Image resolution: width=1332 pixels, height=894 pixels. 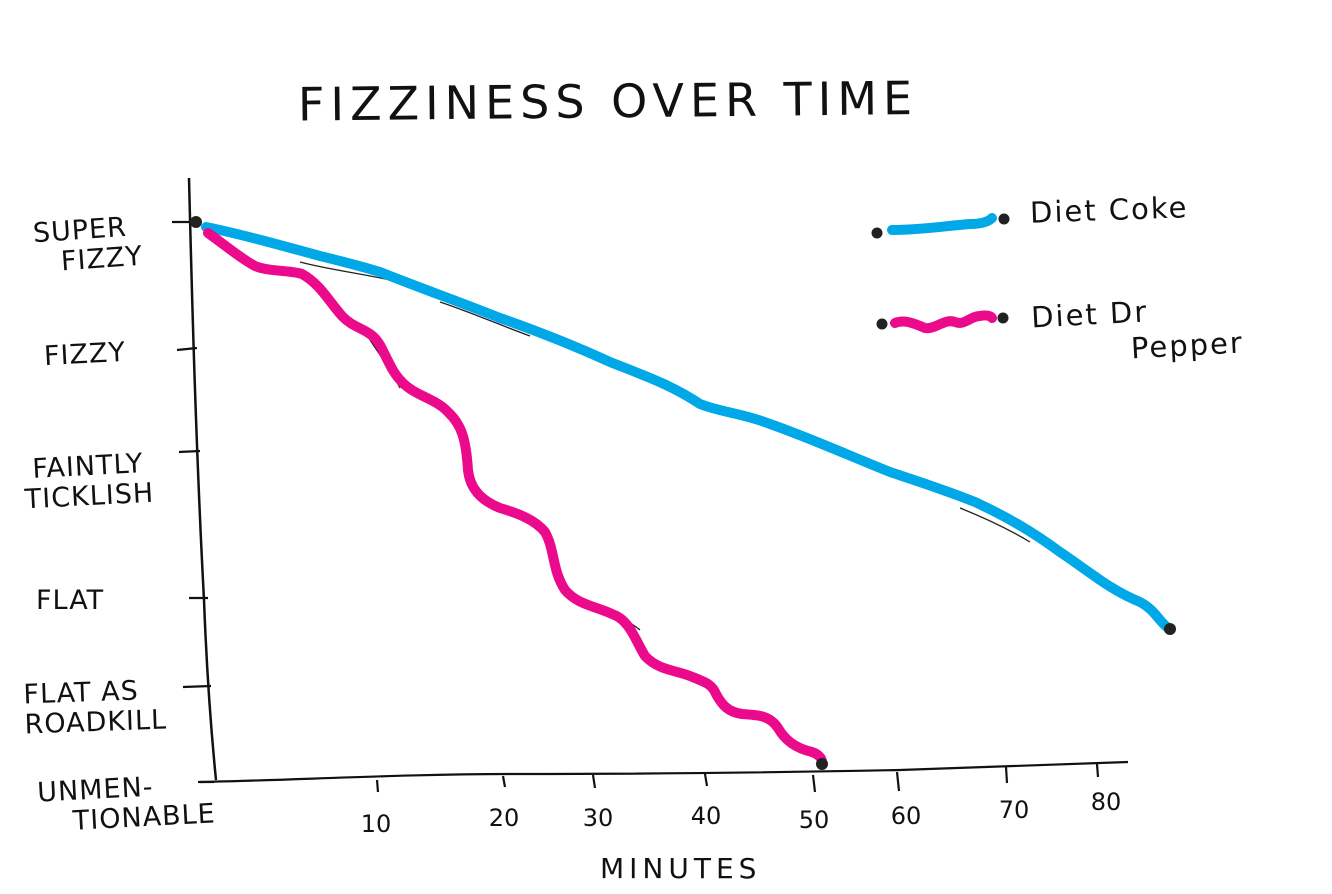 What do you see at coordinates (681, 868) in the screenshot?
I see `x-axis-title: MINUTES` at bounding box center [681, 868].